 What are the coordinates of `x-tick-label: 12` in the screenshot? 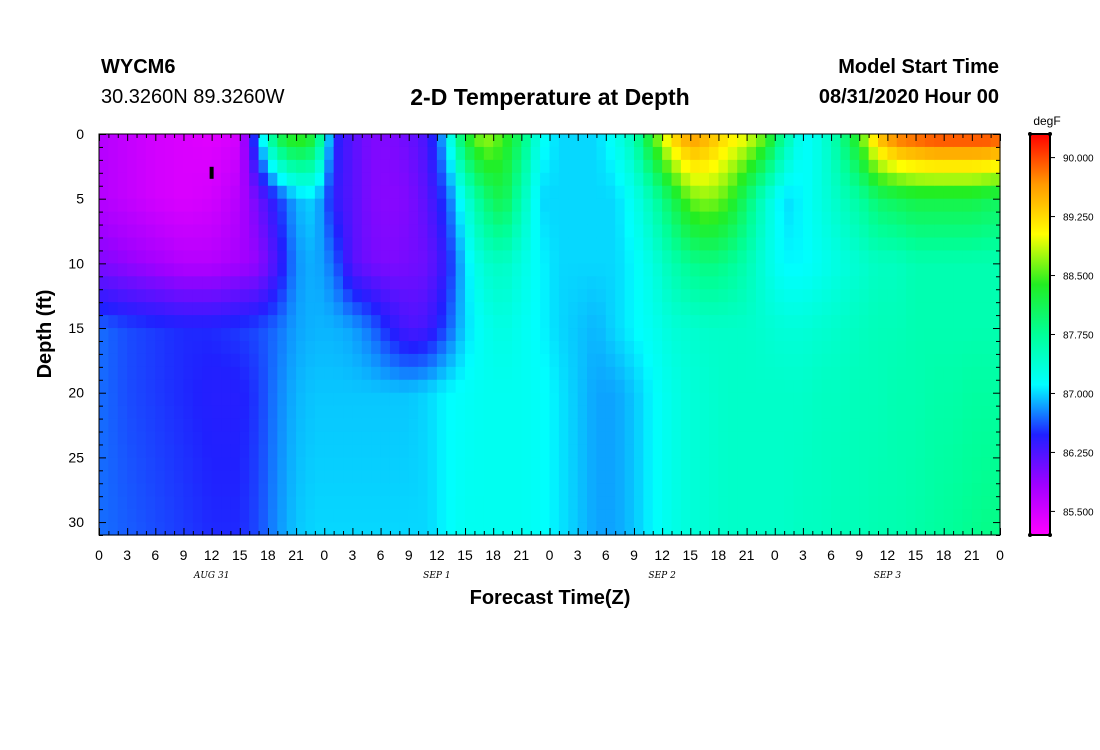 It's located at (662, 555).